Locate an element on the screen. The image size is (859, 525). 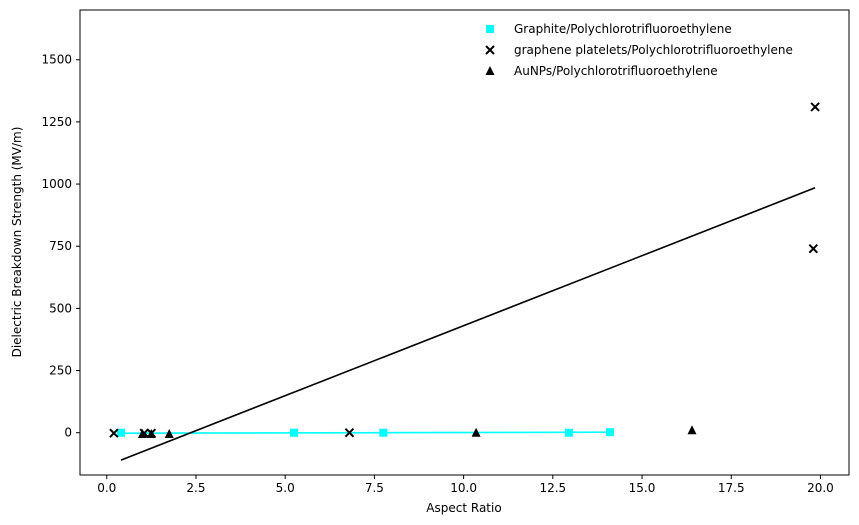
y-tick-label: 750 is located at coordinates (60, 246).